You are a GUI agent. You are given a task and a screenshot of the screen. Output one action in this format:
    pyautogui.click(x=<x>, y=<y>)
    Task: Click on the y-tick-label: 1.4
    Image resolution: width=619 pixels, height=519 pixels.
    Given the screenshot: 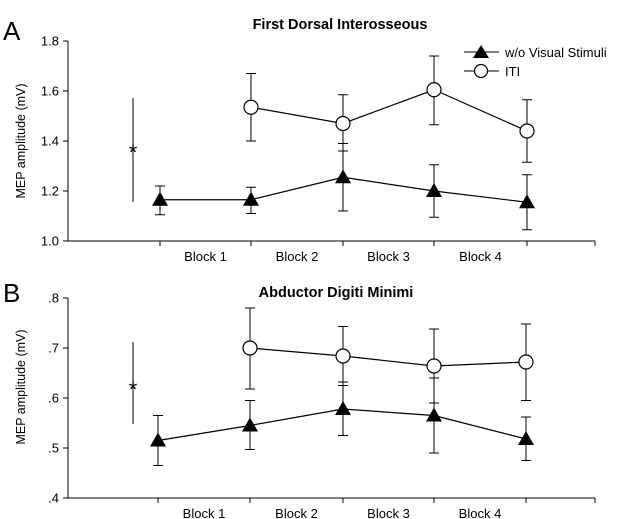 What is the action you would take?
    pyautogui.click(x=50, y=141)
    